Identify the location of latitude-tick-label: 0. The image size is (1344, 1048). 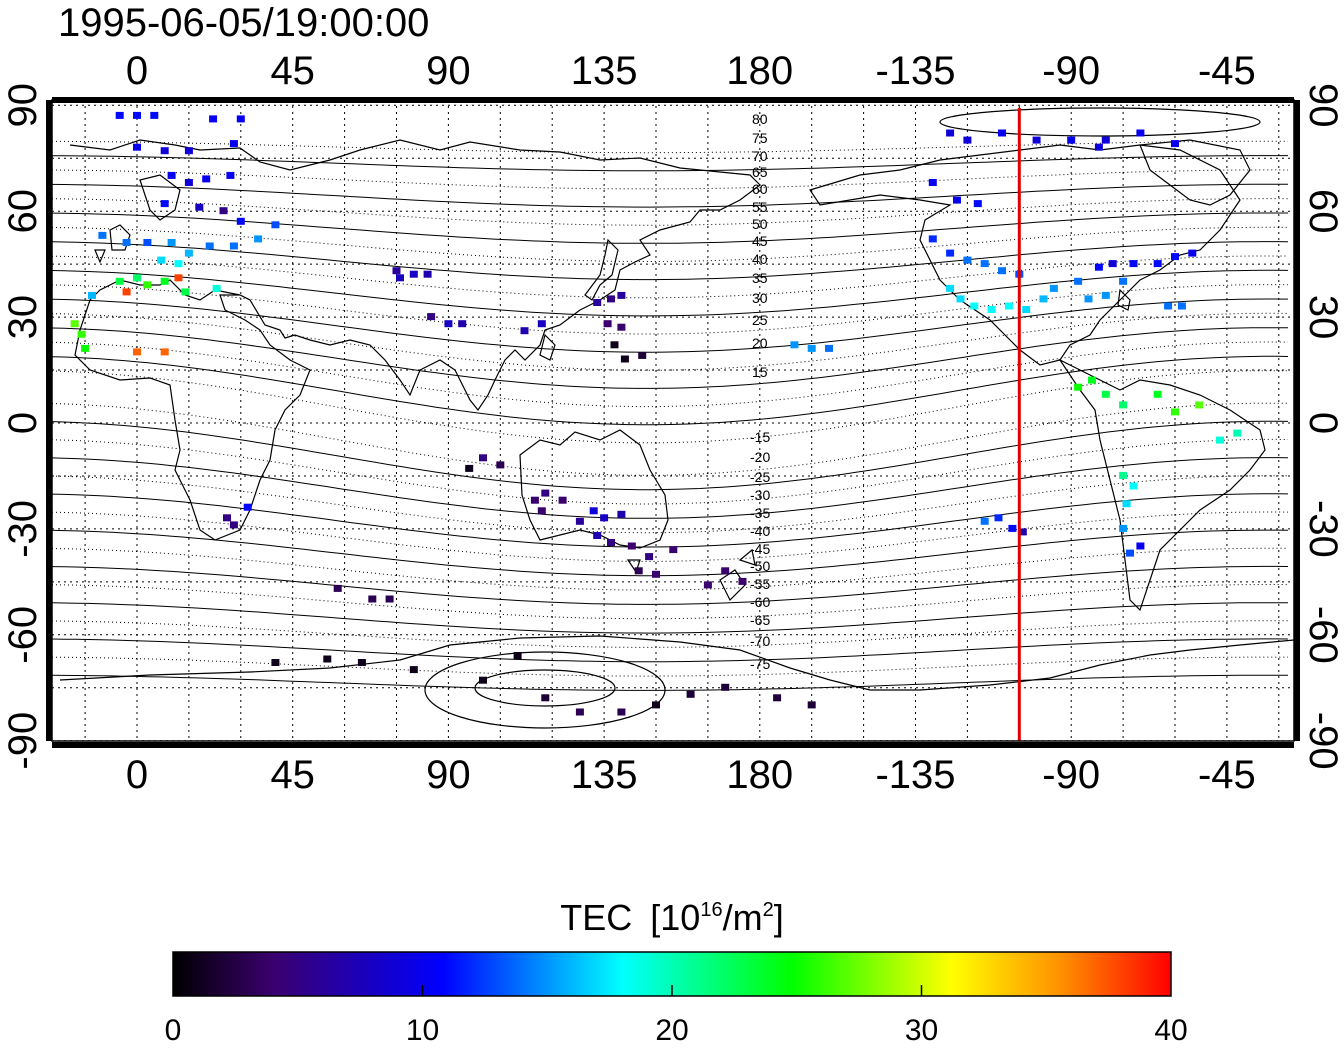
(23, 423).